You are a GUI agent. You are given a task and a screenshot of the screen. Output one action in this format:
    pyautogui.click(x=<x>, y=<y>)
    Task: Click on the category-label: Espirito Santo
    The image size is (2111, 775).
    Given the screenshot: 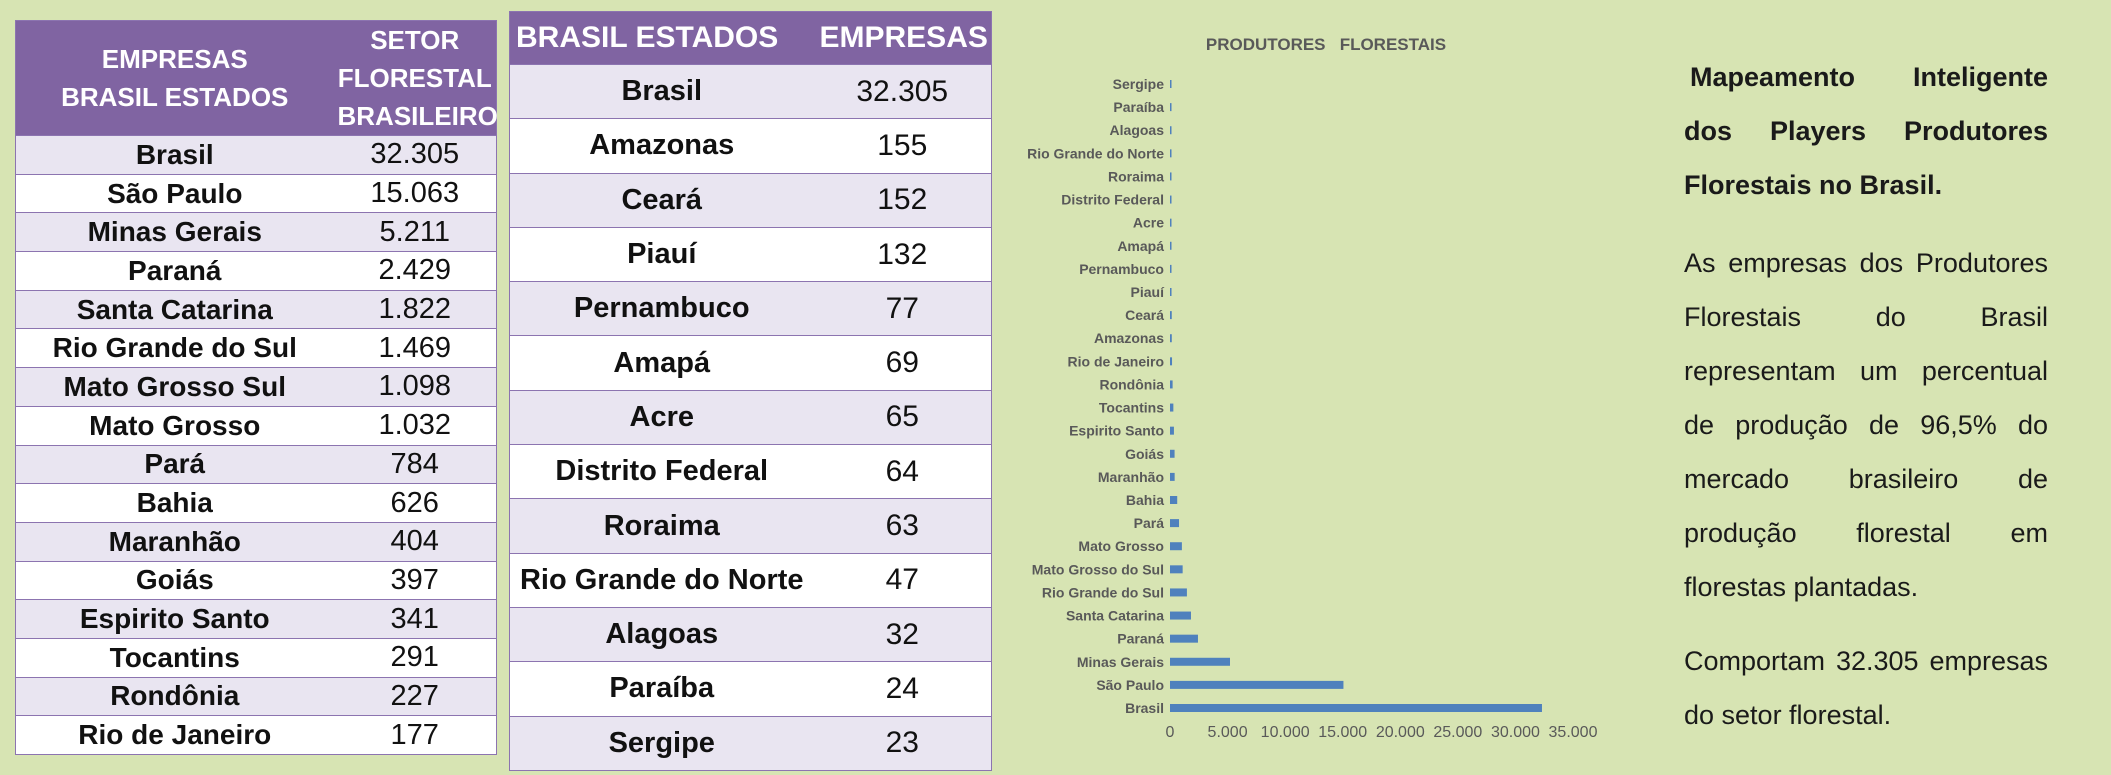 What is the action you would take?
    pyautogui.click(x=1116, y=431)
    